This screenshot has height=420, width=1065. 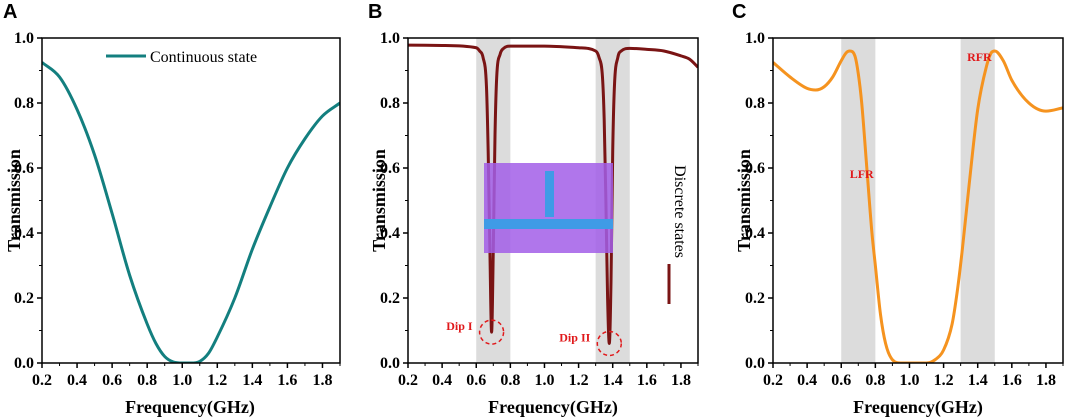 I want to click on panel-a-x-tick-label: 0.6, so click(x=112, y=380).